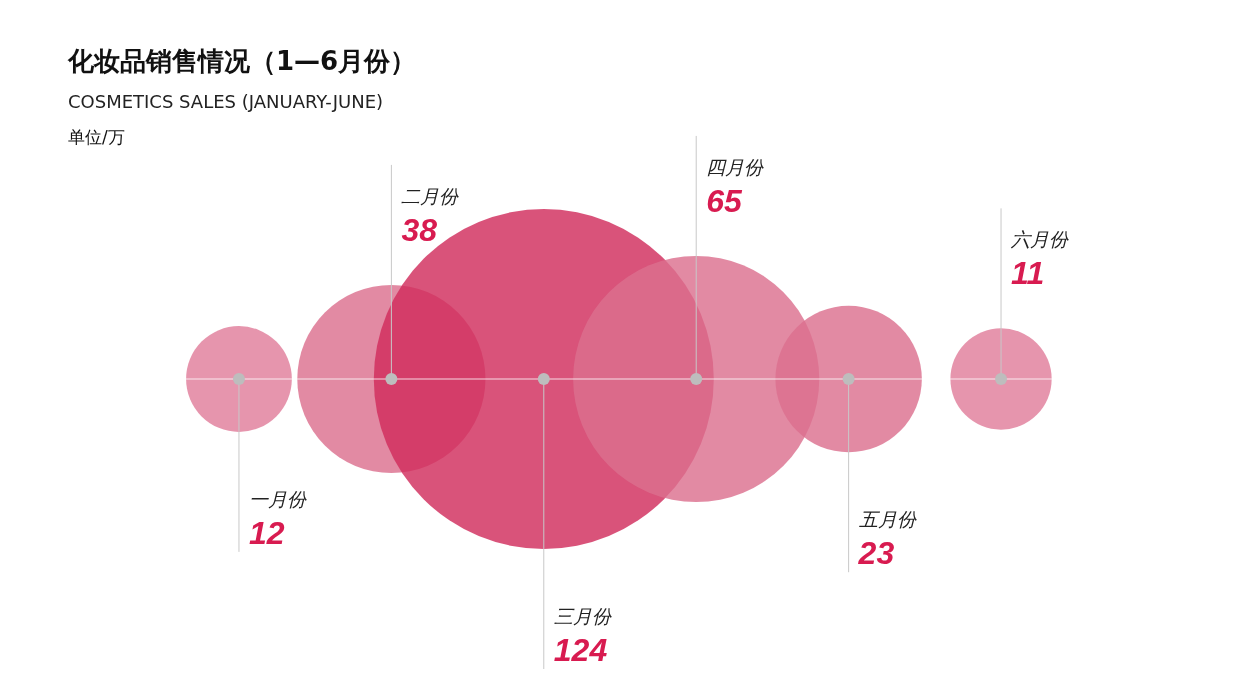 The height and width of the screenshot is (698, 1240). Describe the element at coordinates (242, 61) in the screenshot. I see `text: 化妆品销售情况（1—6月份）` at that location.